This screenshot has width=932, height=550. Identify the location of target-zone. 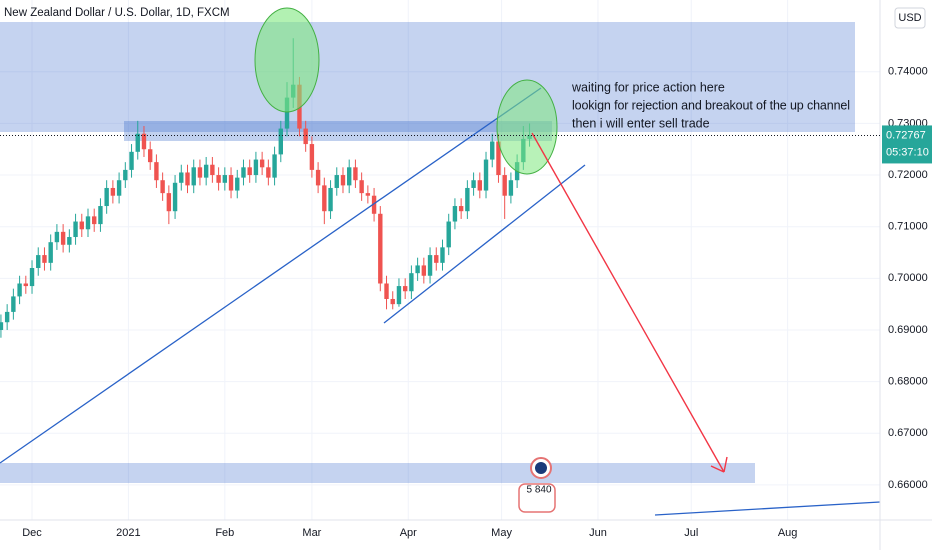
(377, 473).